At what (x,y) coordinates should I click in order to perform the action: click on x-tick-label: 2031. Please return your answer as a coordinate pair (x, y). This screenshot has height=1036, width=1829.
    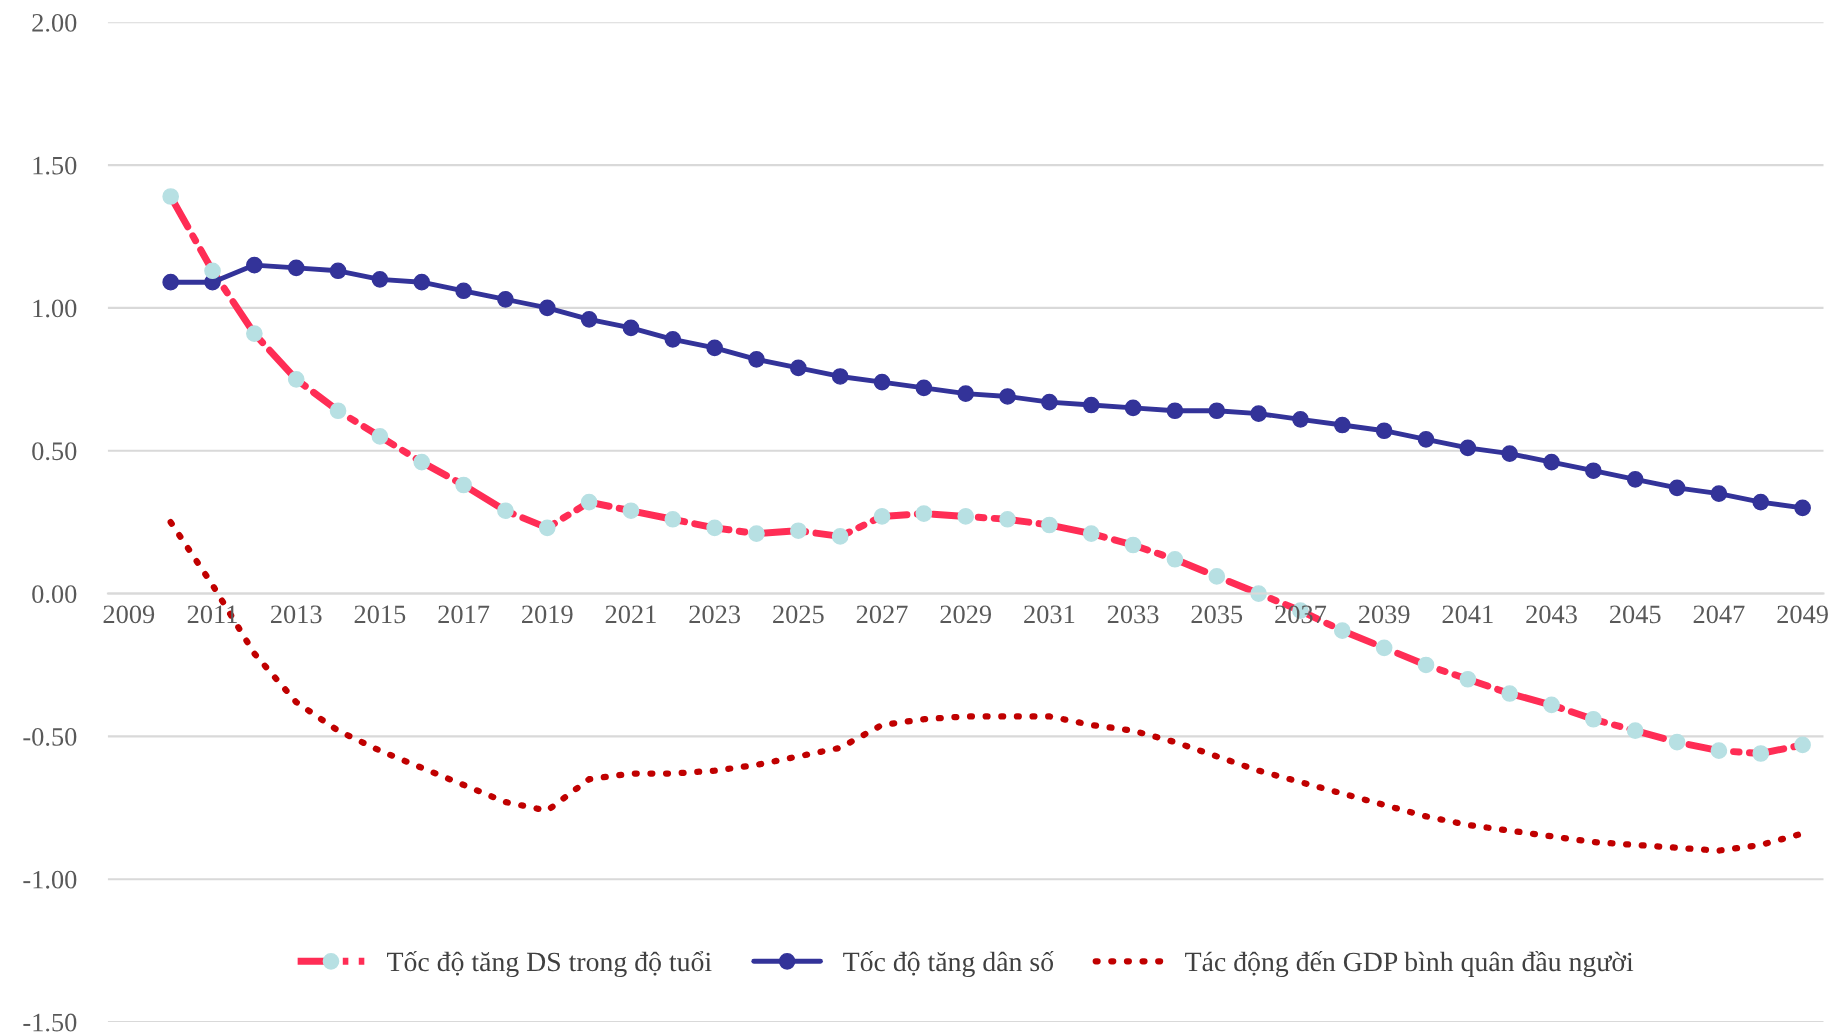
    Looking at the image, I should click on (1049, 614).